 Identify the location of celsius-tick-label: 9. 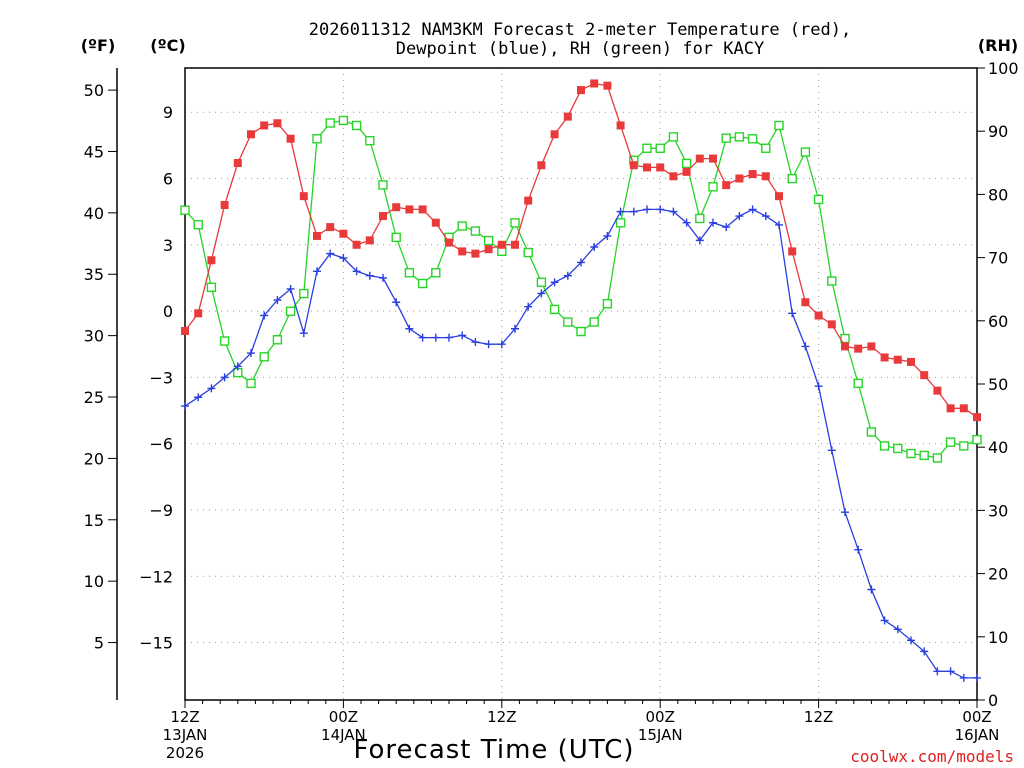
(168, 112).